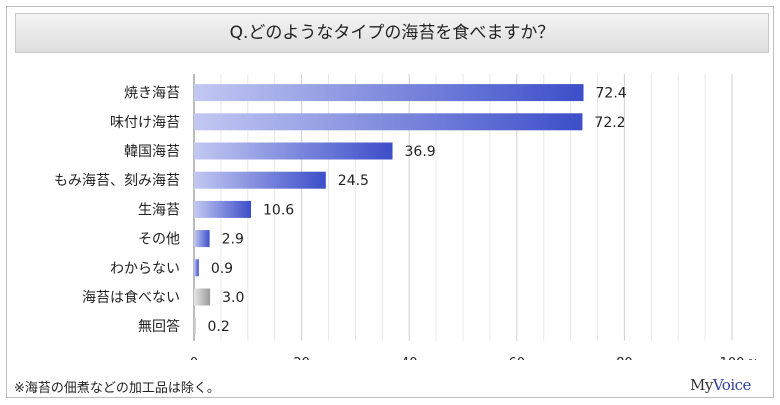 This screenshot has width=780, height=405. What do you see at coordinates (131, 297) in the screenshot?
I see `category-label: 海苔は食べない` at bounding box center [131, 297].